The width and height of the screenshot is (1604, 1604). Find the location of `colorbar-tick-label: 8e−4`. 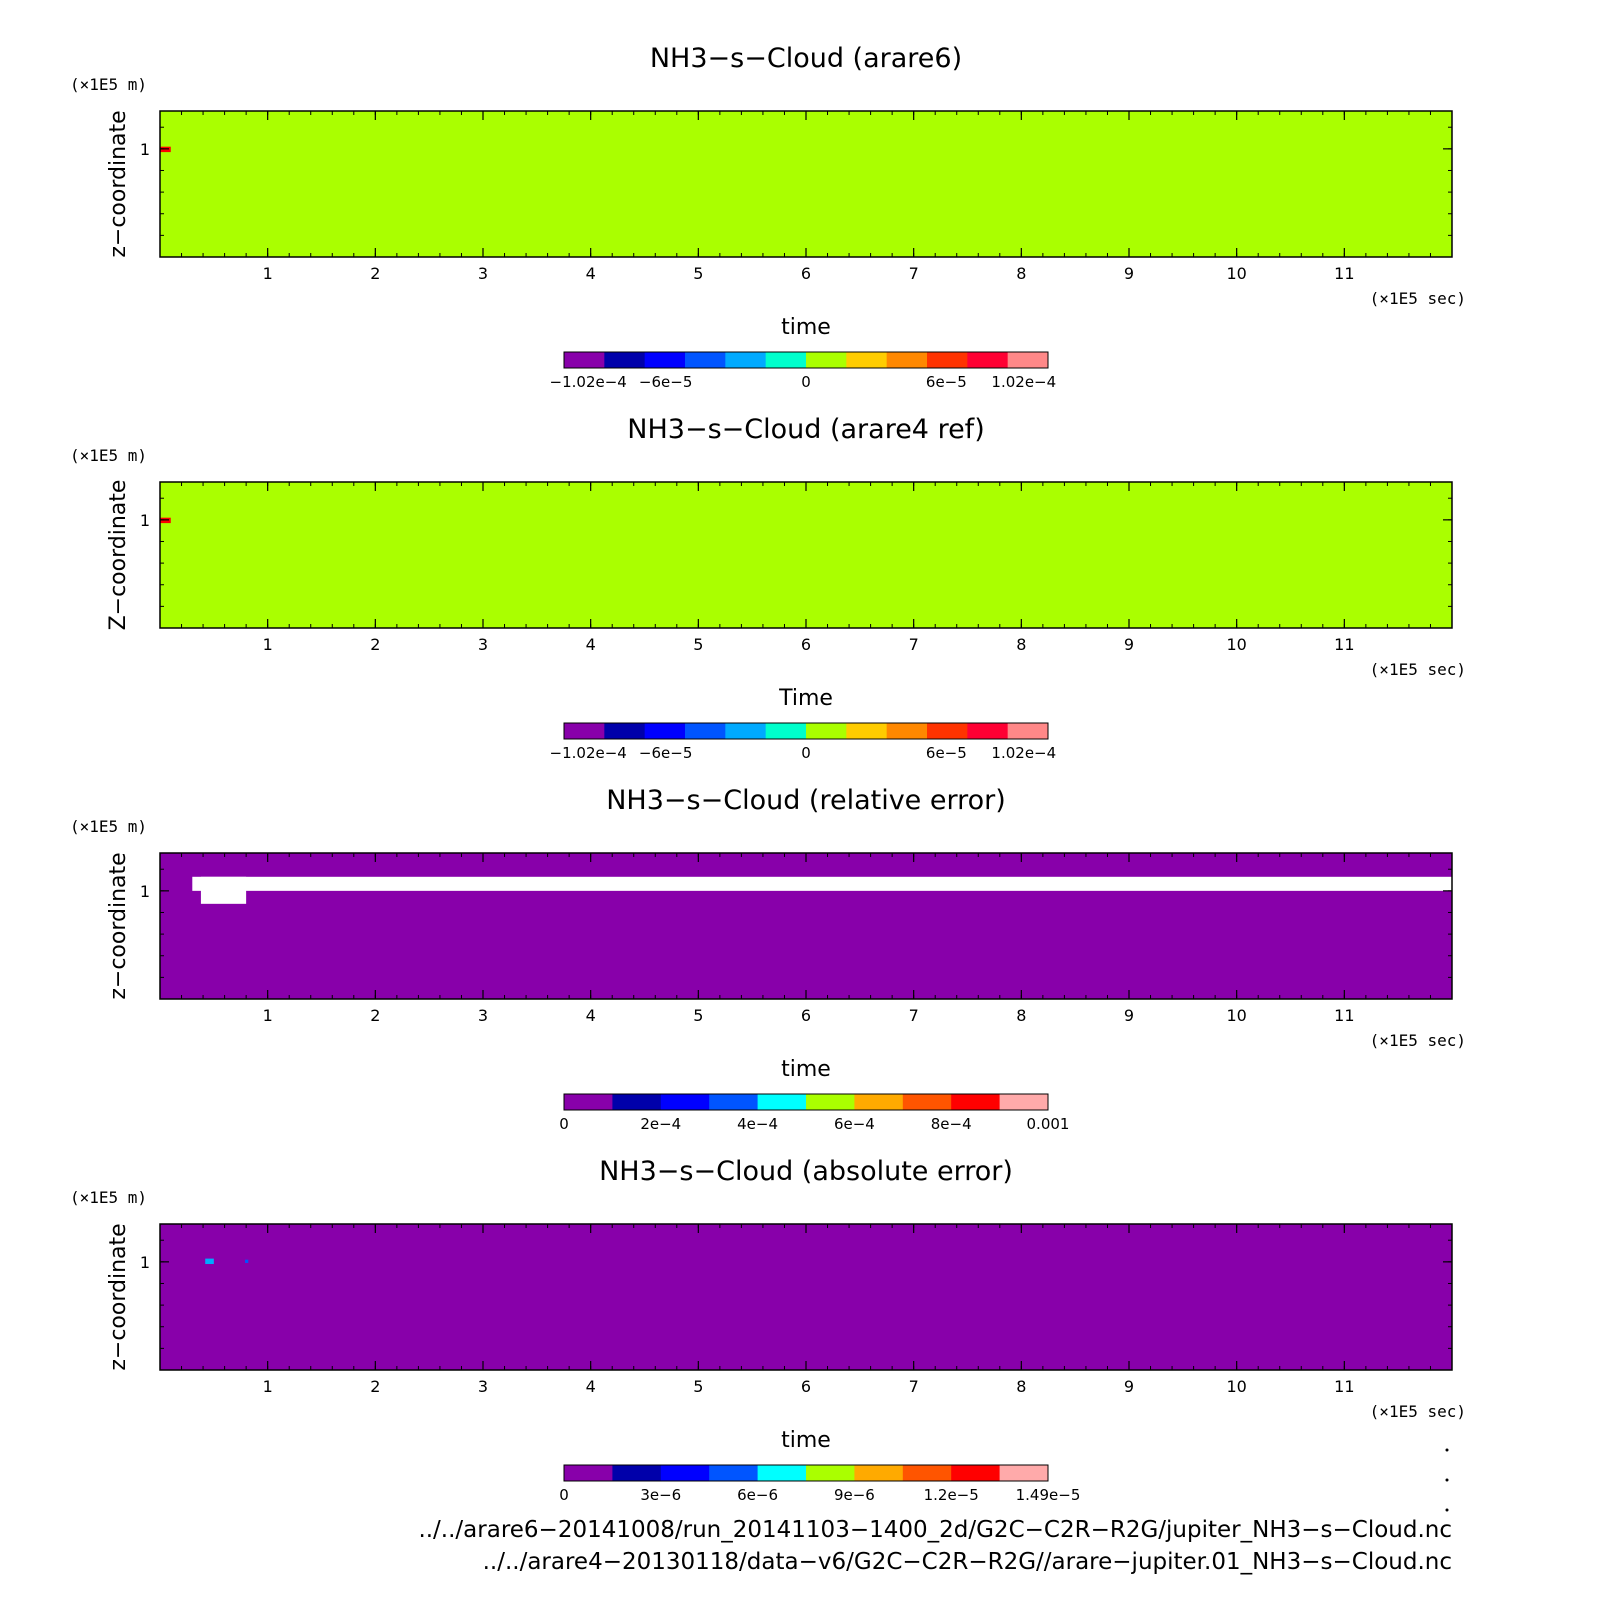

colorbar-tick-label: 8e−4 is located at coordinates (951, 1124).